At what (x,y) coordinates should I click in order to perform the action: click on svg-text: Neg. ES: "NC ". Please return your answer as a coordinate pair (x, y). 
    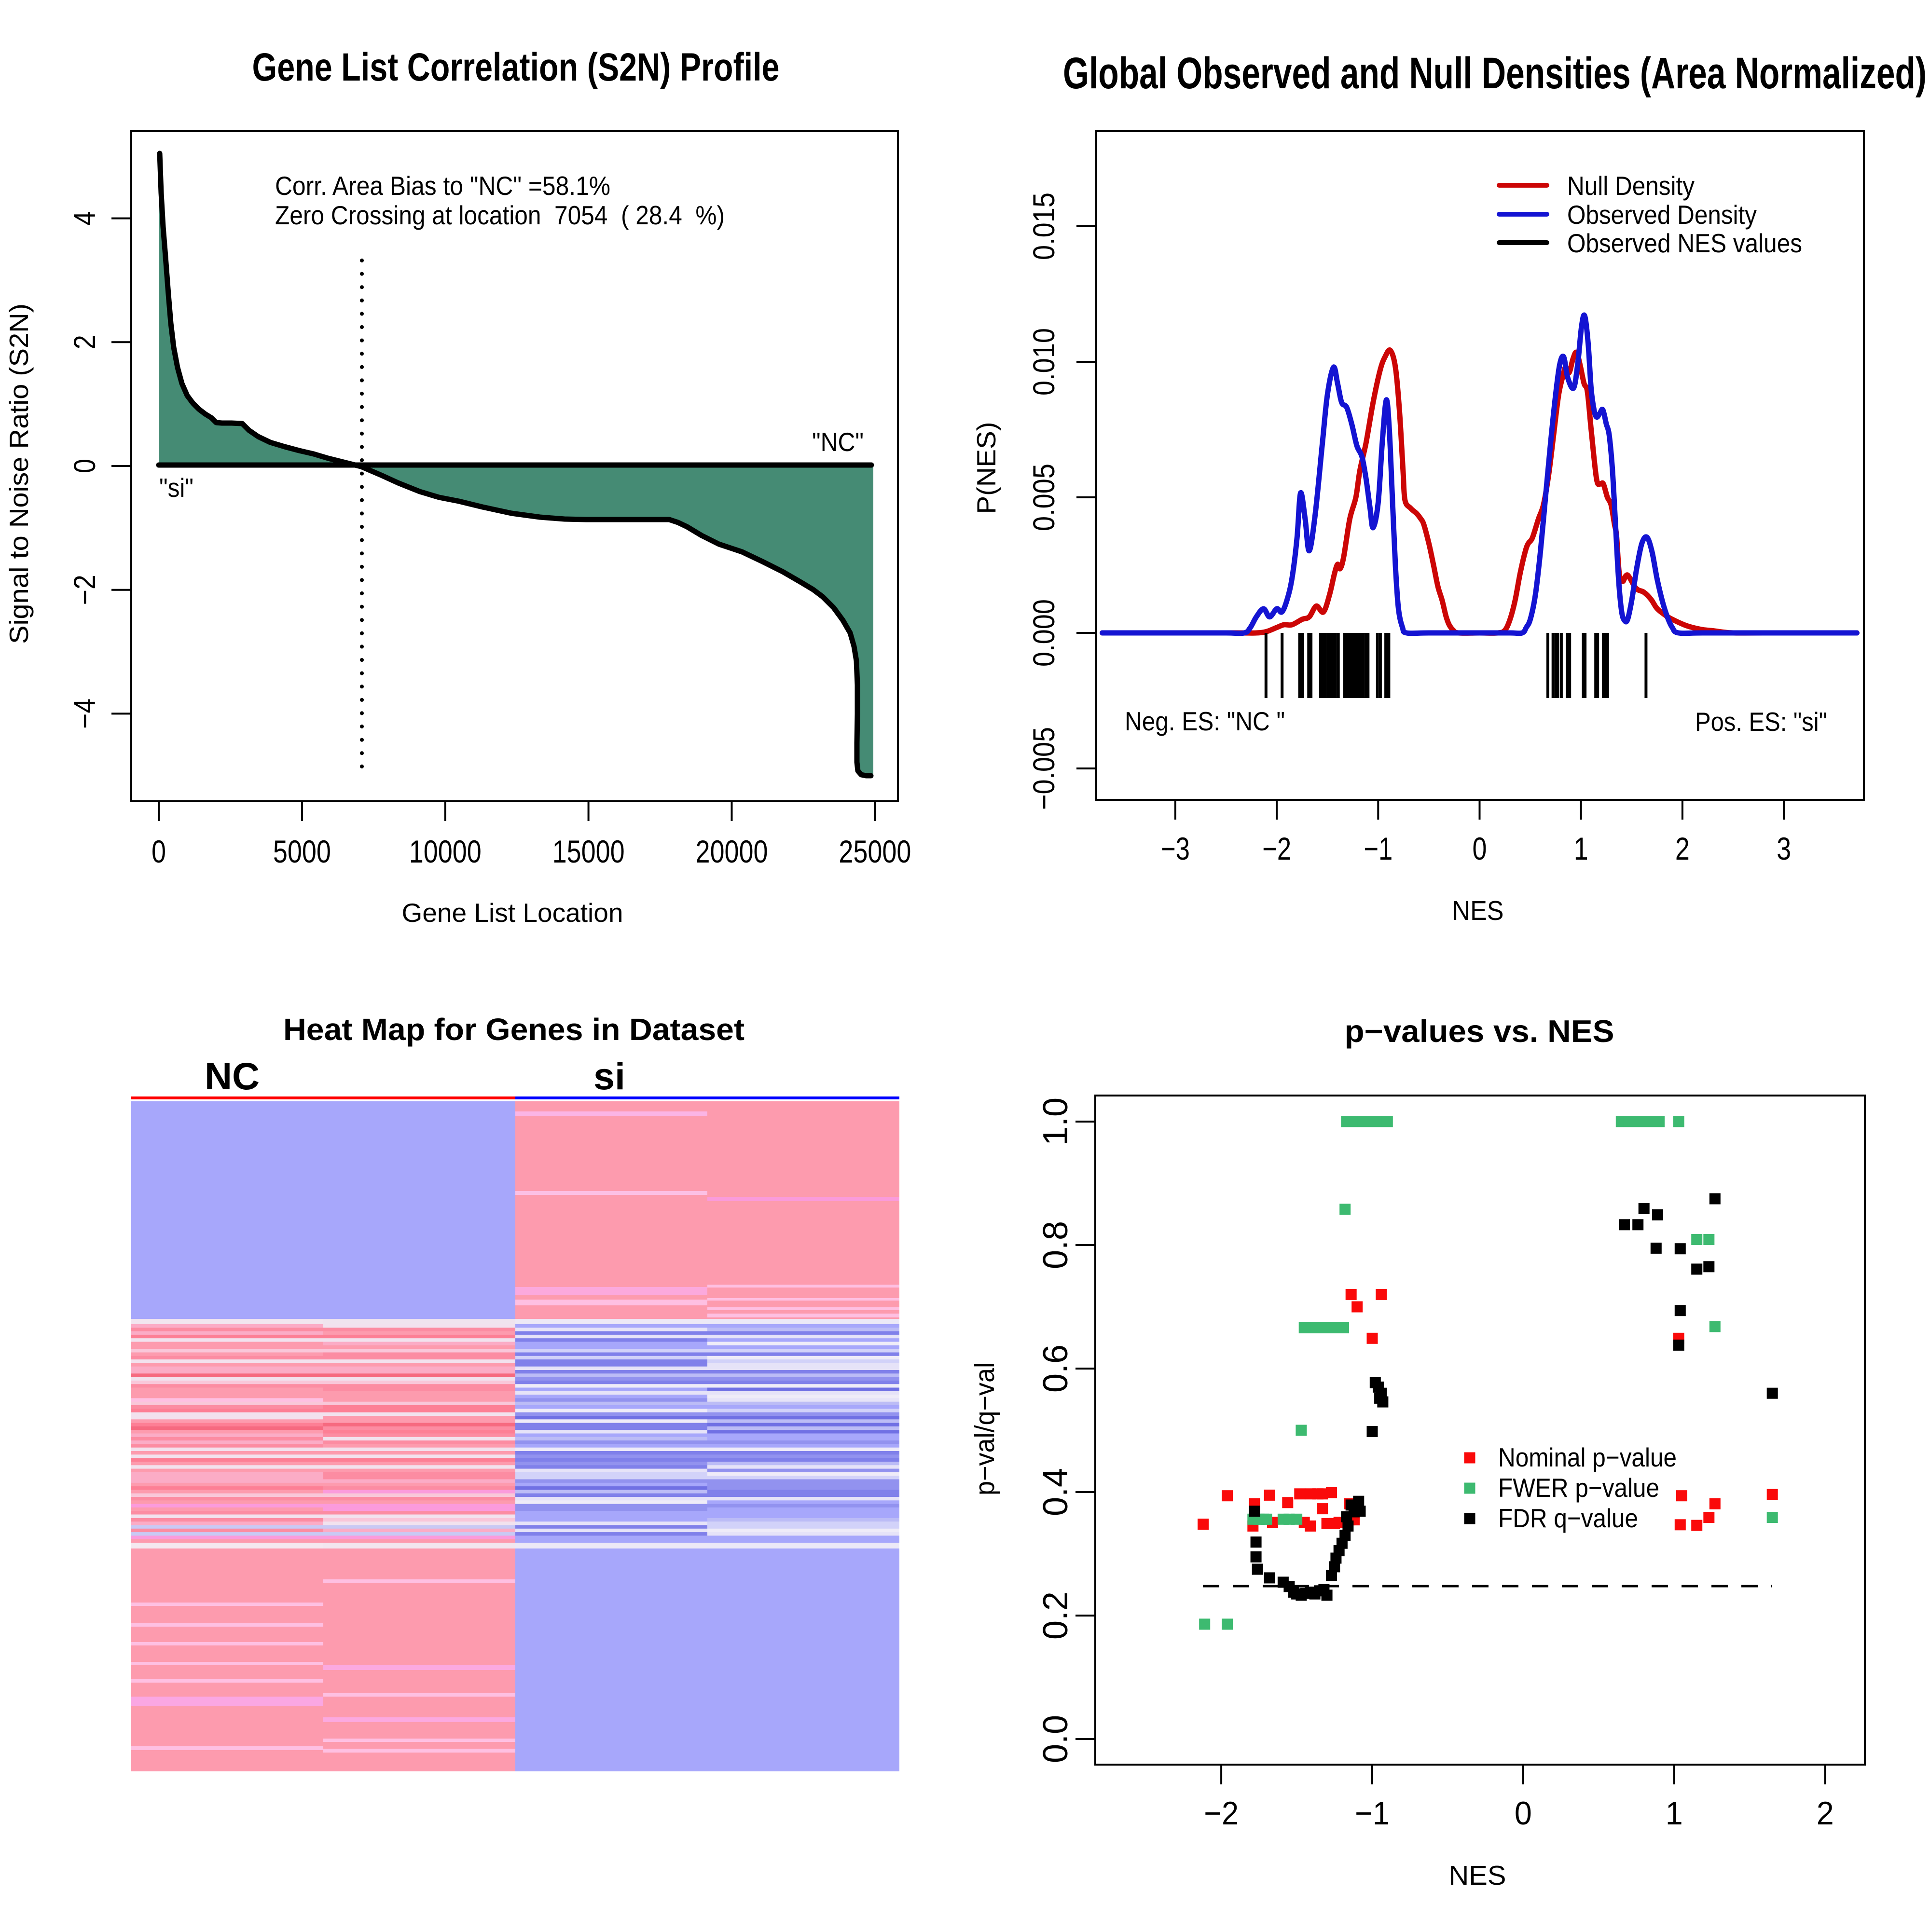
    Looking at the image, I should click on (1205, 721).